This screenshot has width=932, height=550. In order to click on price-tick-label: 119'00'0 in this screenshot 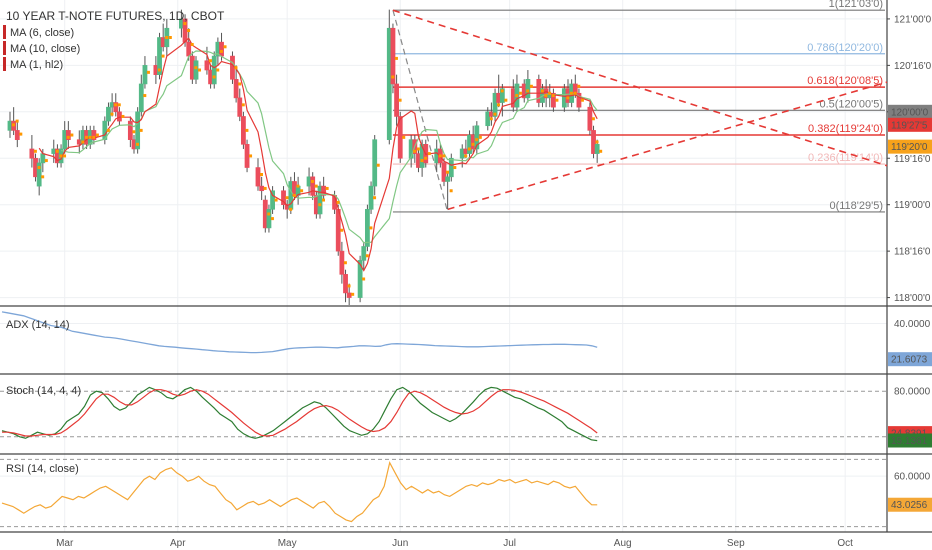, I will do `click(912, 205)`.